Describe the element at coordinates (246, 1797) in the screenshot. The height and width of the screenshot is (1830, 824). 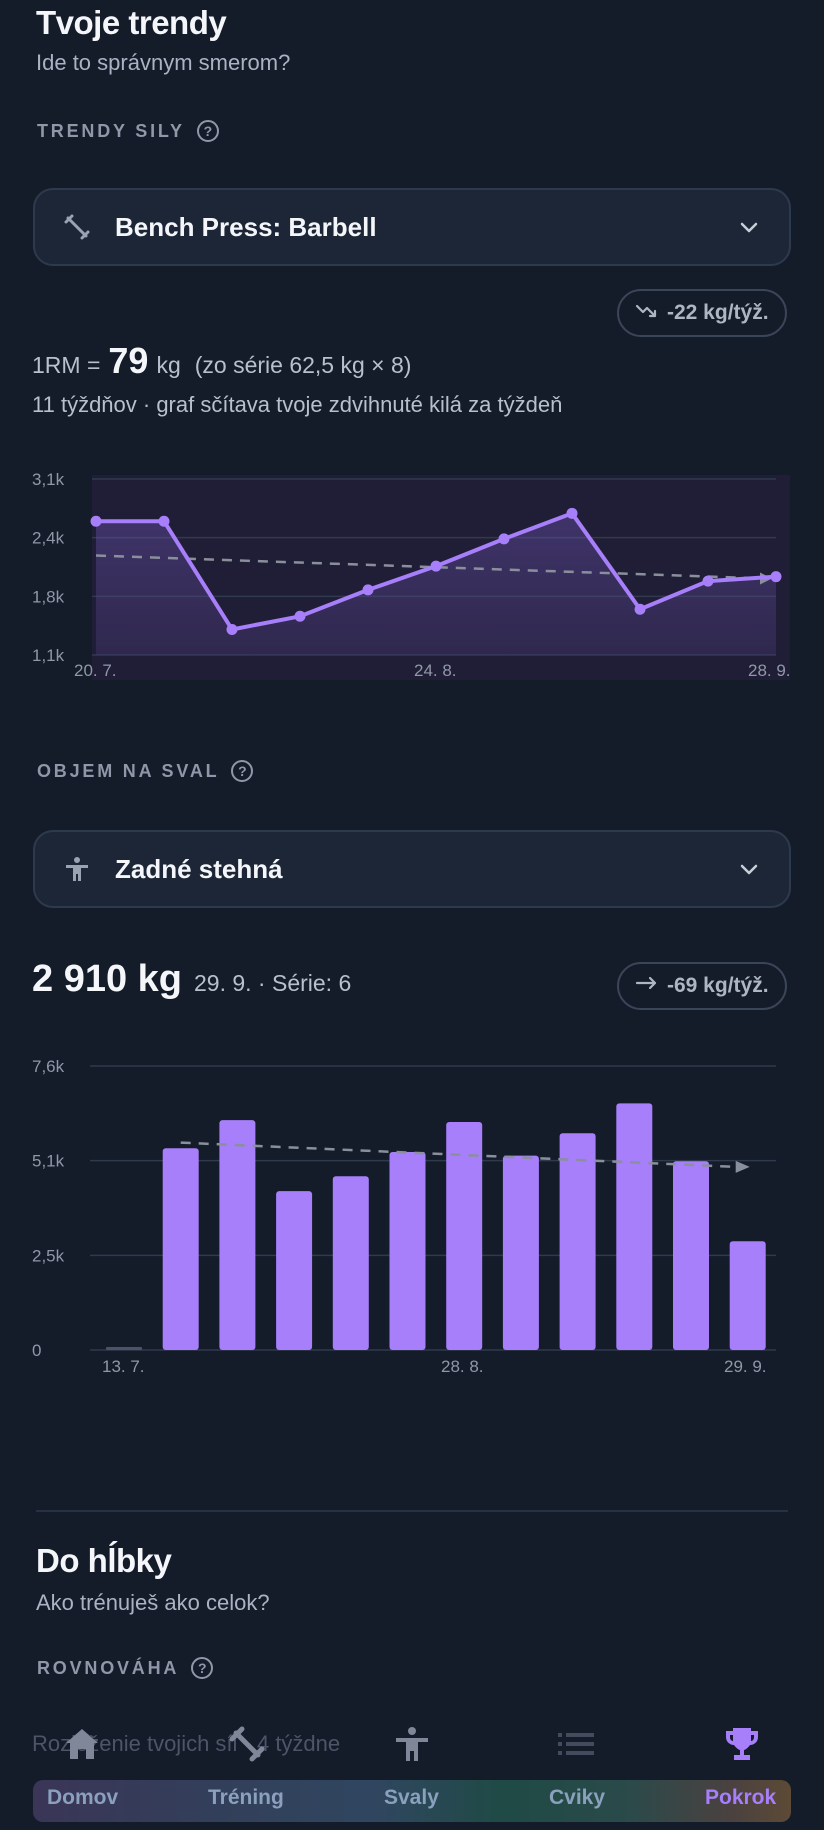
I see `nav-item-trening: Tréning` at that location.